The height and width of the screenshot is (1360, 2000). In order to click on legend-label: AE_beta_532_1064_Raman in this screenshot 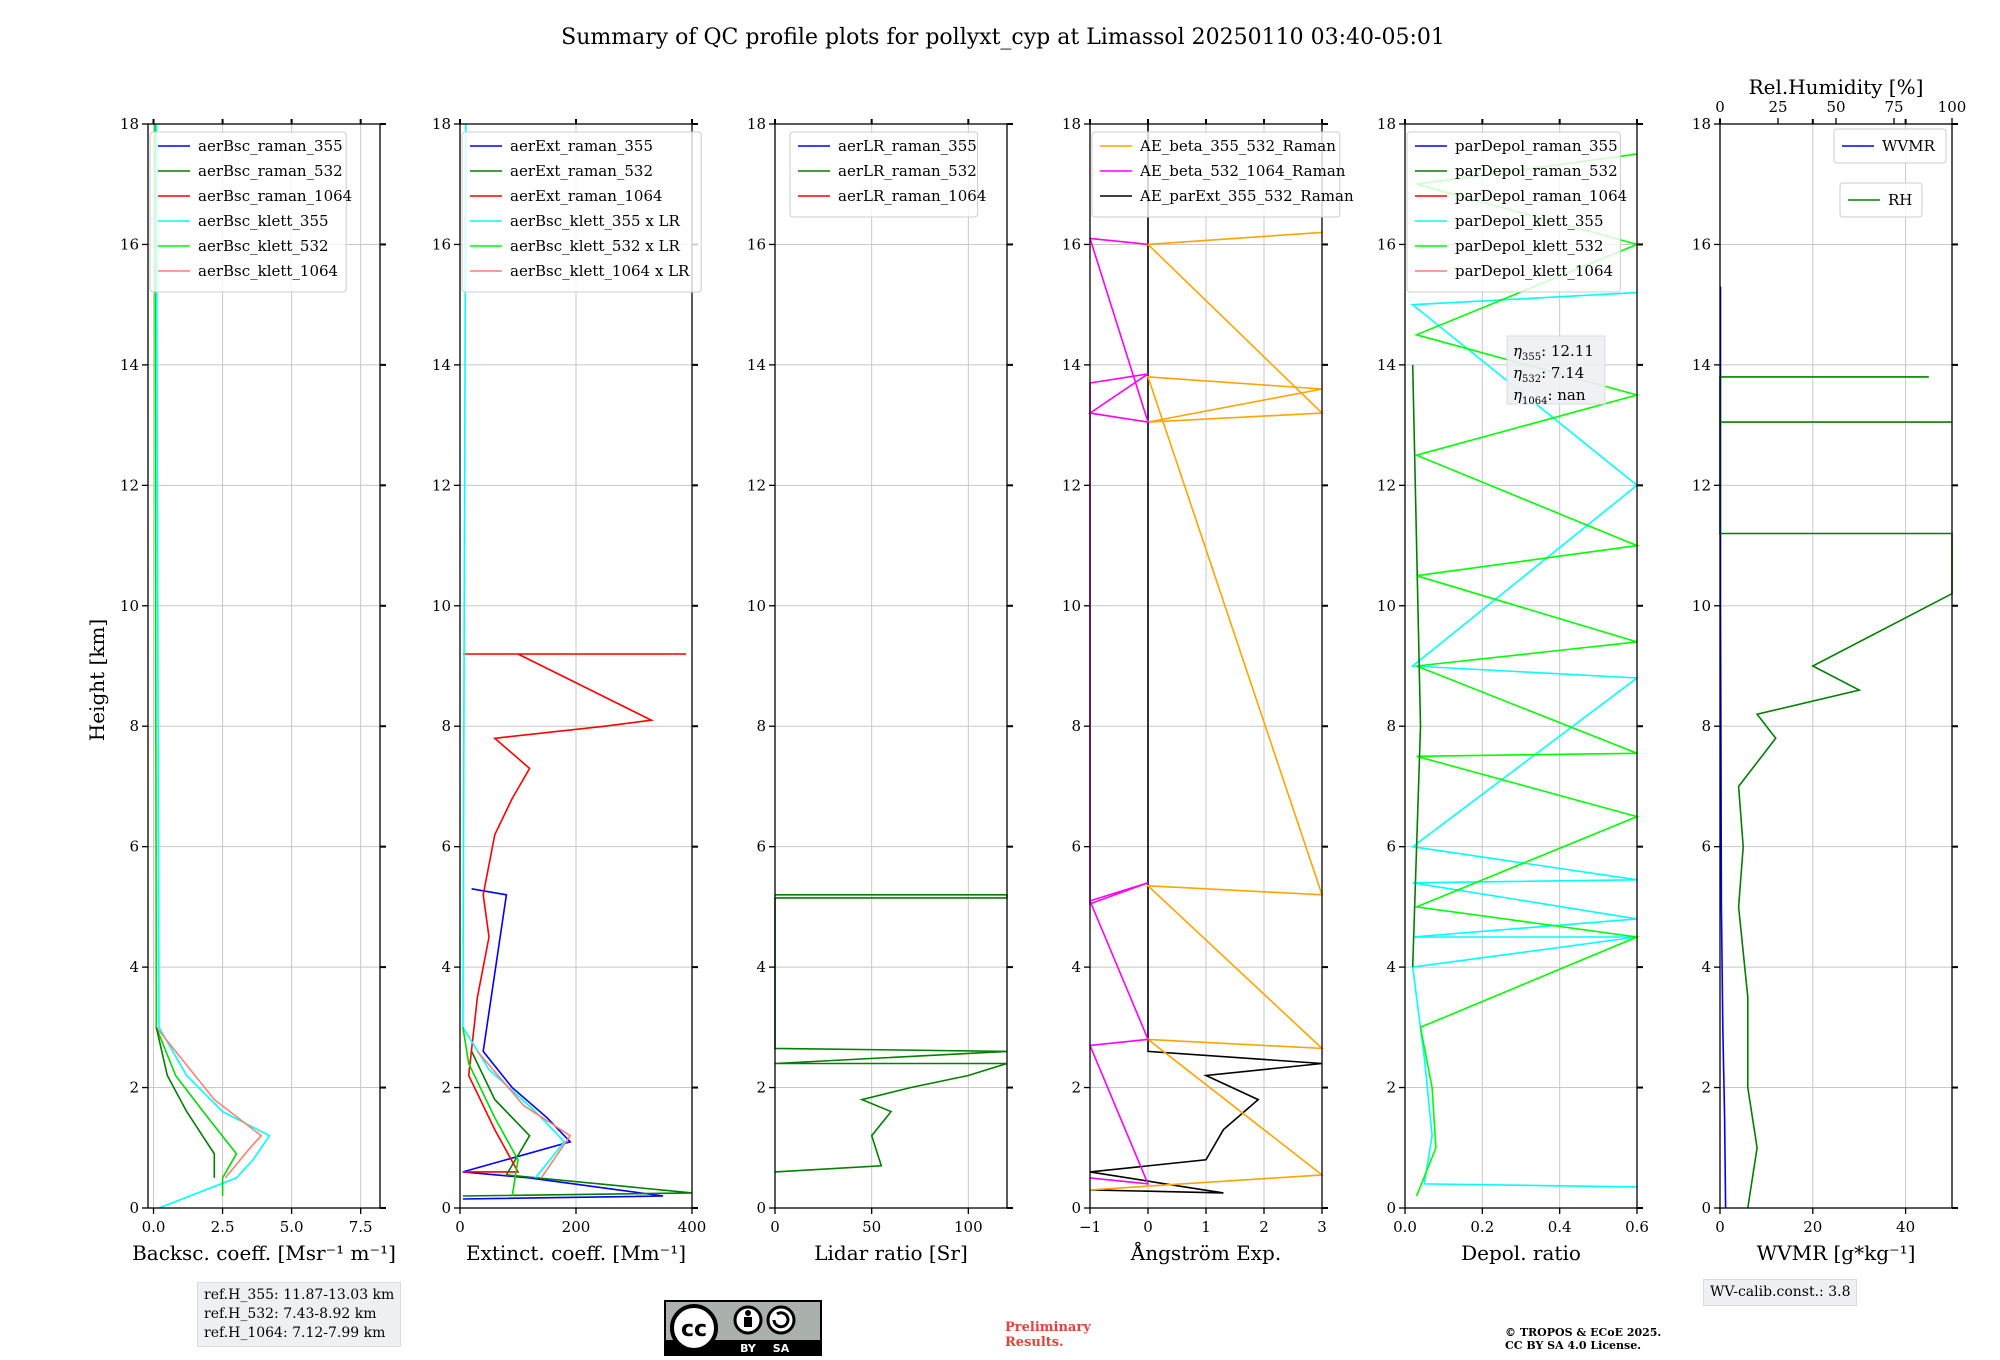, I will do `click(1242, 171)`.